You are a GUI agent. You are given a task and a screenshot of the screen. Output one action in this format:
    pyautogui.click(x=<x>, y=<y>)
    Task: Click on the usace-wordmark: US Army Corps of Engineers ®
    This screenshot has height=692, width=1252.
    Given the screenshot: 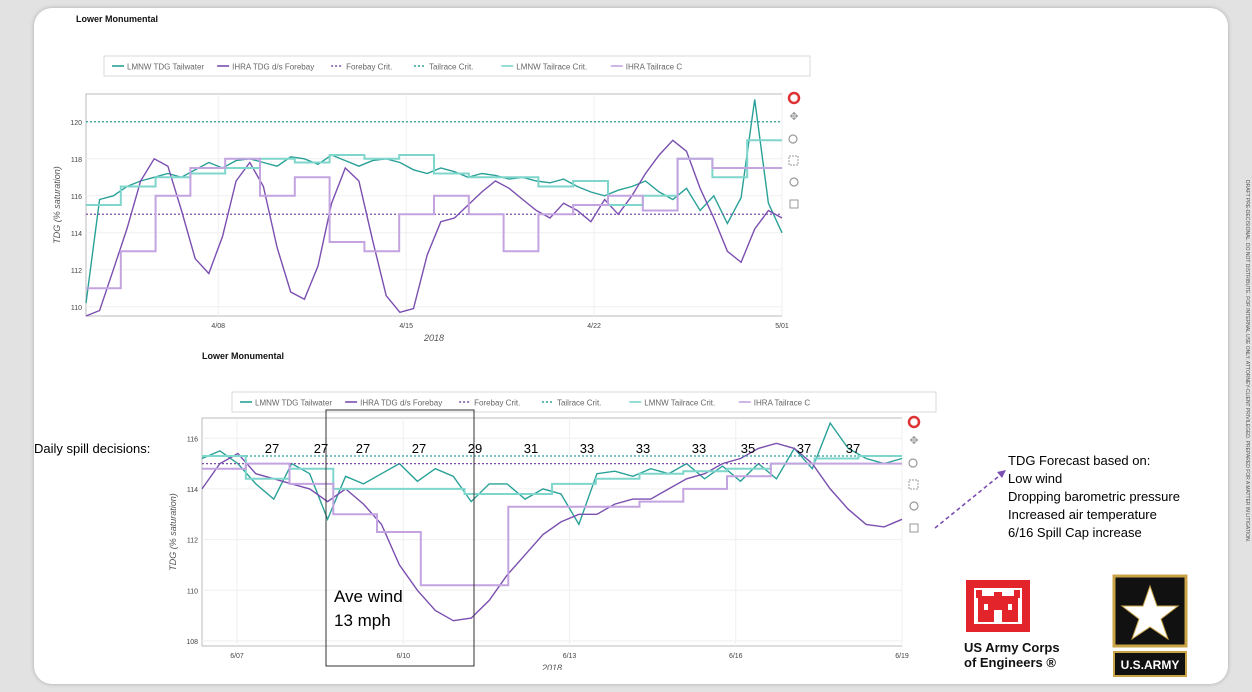 What is the action you would take?
    pyautogui.click(x=1012, y=655)
    